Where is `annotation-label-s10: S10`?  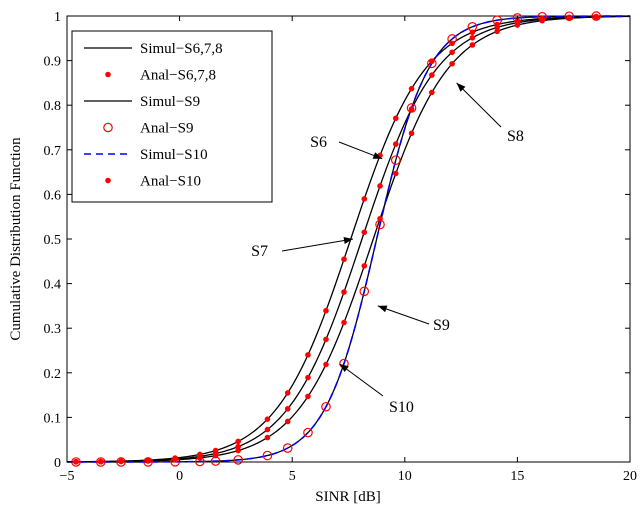 annotation-label-s10: S10 is located at coordinates (401, 407).